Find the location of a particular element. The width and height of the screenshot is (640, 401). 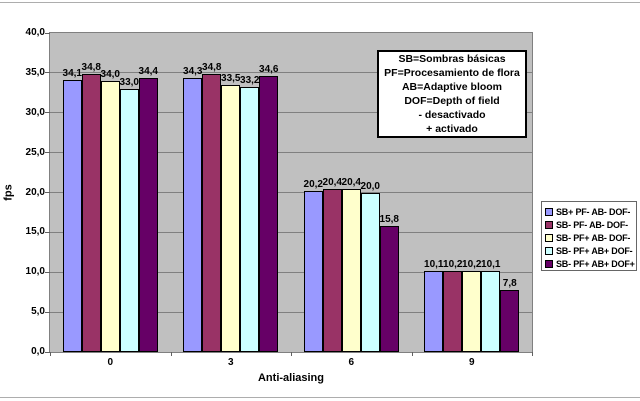

bar-value-label: 34,1 is located at coordinates (72, 74).